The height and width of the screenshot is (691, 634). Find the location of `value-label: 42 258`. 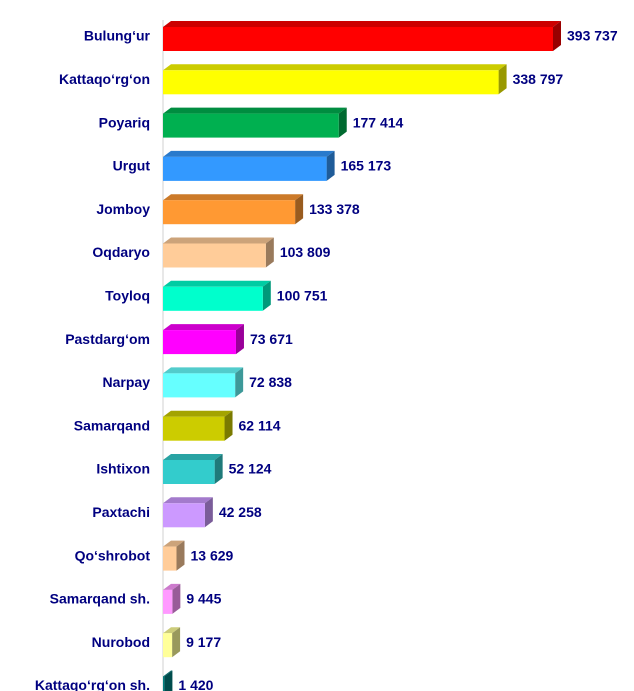

value-label: 42 258 is located at coordinates (240, 512).